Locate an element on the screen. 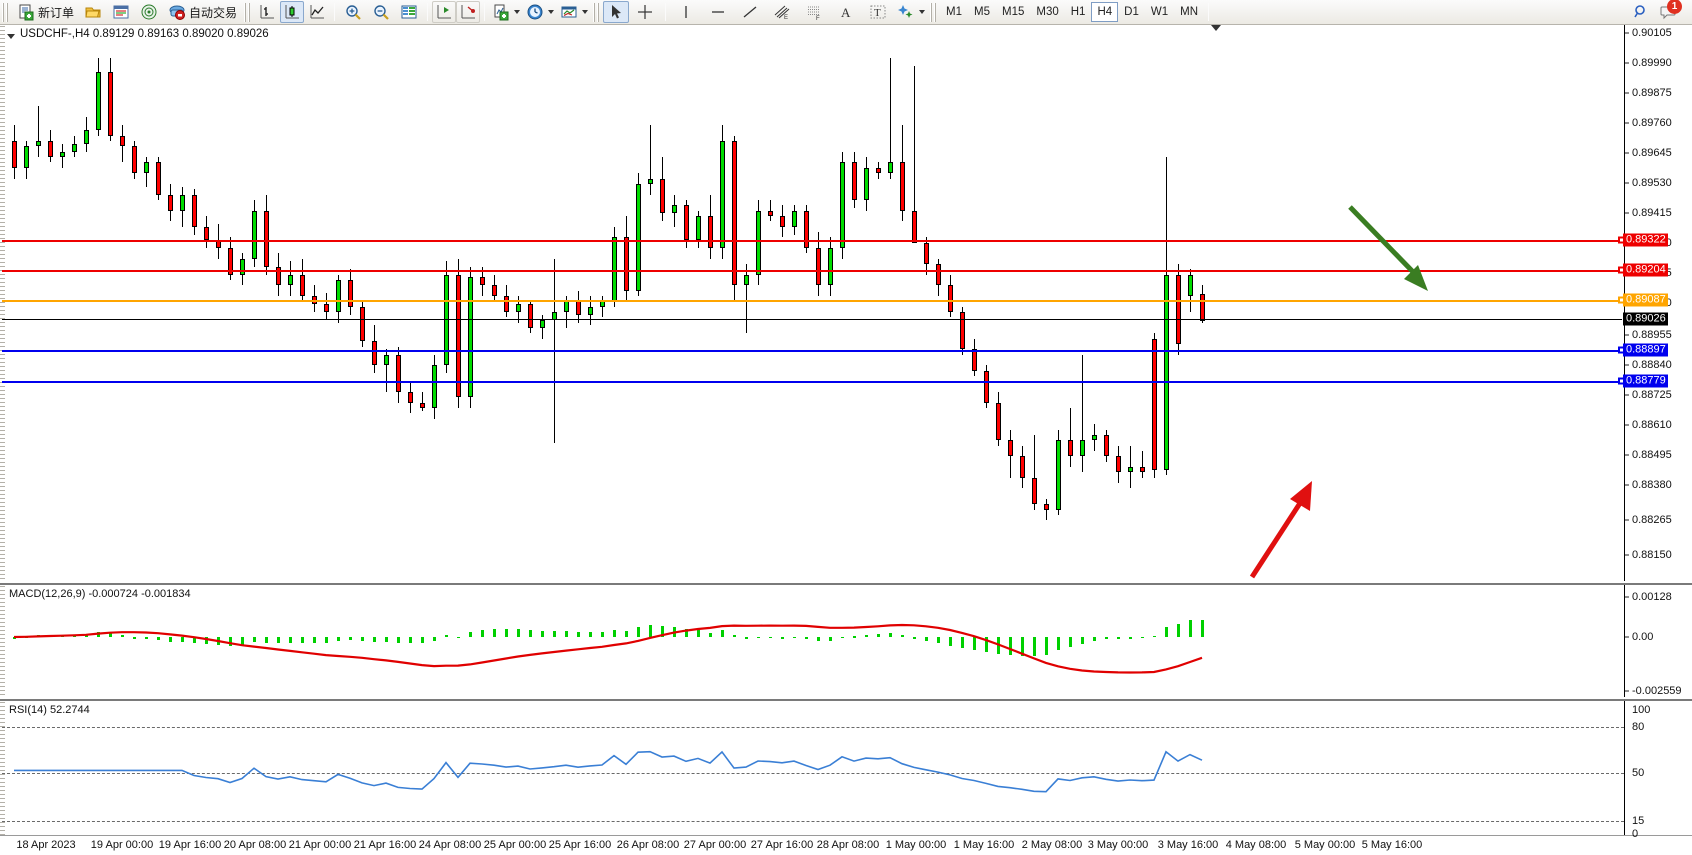 The height and width of the screenshot is (855, 1692). bar-chart-icon is located at coordinates (267, 12).